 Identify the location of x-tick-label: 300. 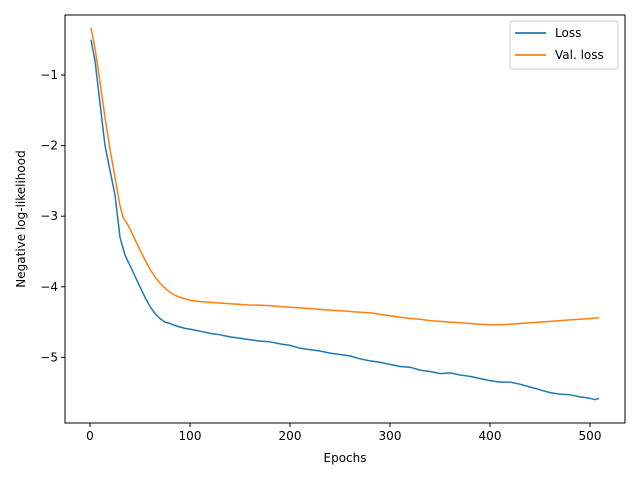
(390, 436).